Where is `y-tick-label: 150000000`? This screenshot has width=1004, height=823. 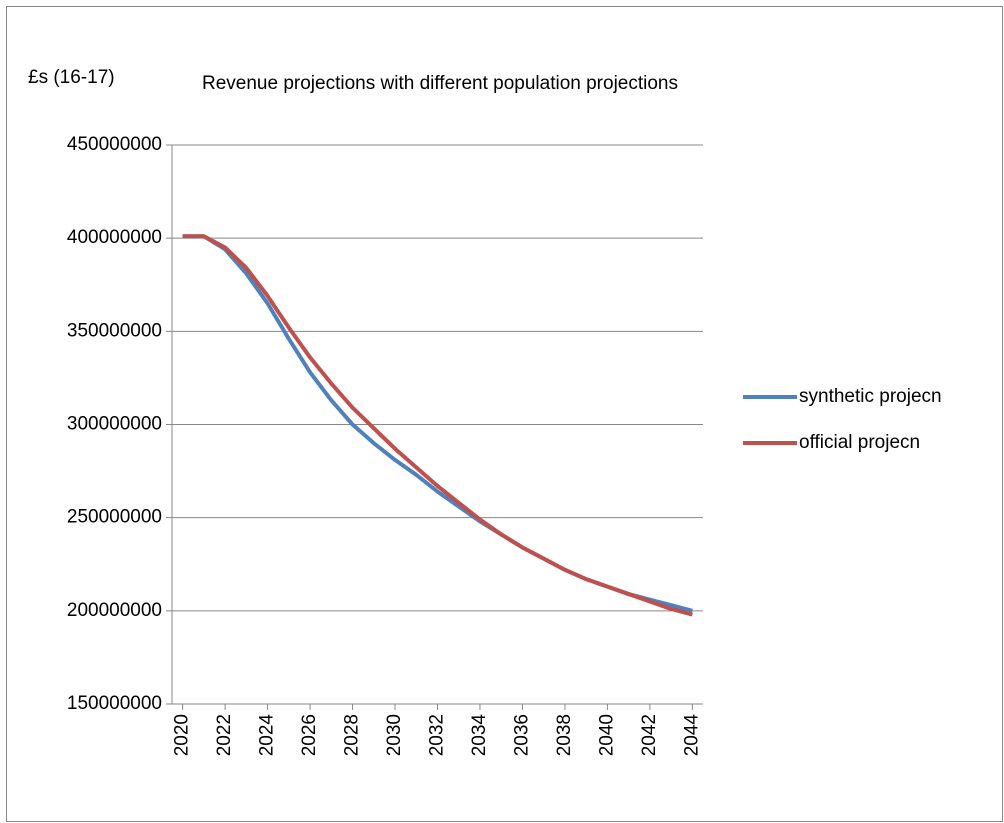 y-tick-label: 150000000 is located at coordinates (114, 703).